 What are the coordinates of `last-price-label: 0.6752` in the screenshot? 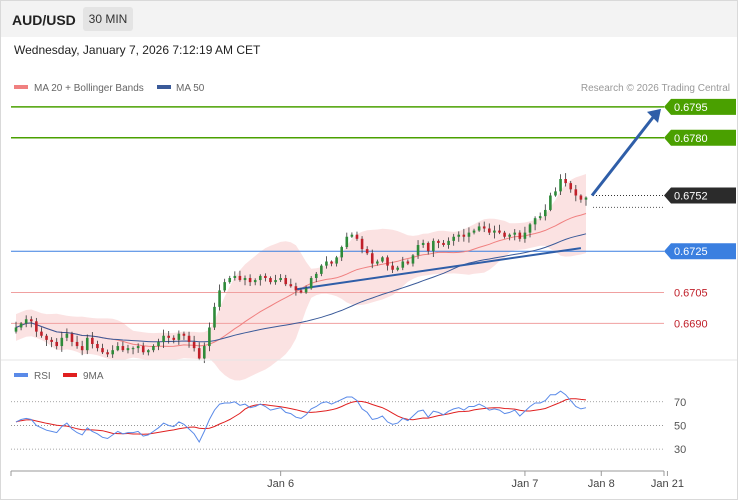 It's located at (691, 197).